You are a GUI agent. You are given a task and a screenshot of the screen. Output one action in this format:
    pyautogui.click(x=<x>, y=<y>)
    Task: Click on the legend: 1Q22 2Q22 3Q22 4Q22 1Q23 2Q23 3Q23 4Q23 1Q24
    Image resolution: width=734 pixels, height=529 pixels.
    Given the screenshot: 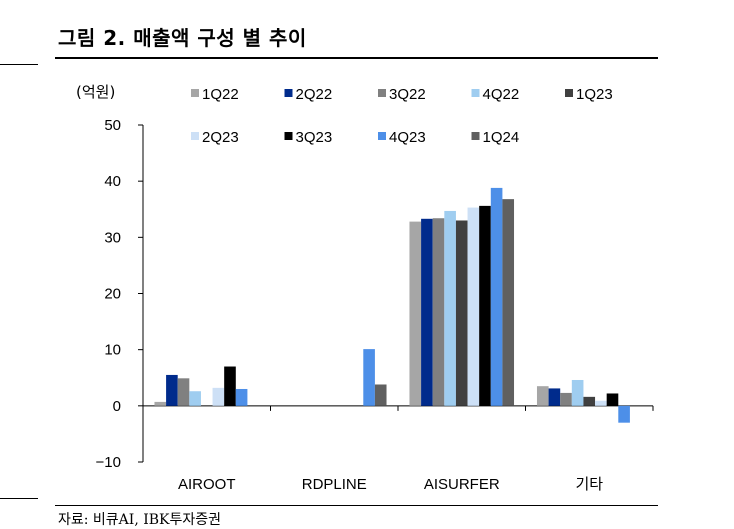 What is the action you would take?
    pyautogui.click(x=402, y=116)
    